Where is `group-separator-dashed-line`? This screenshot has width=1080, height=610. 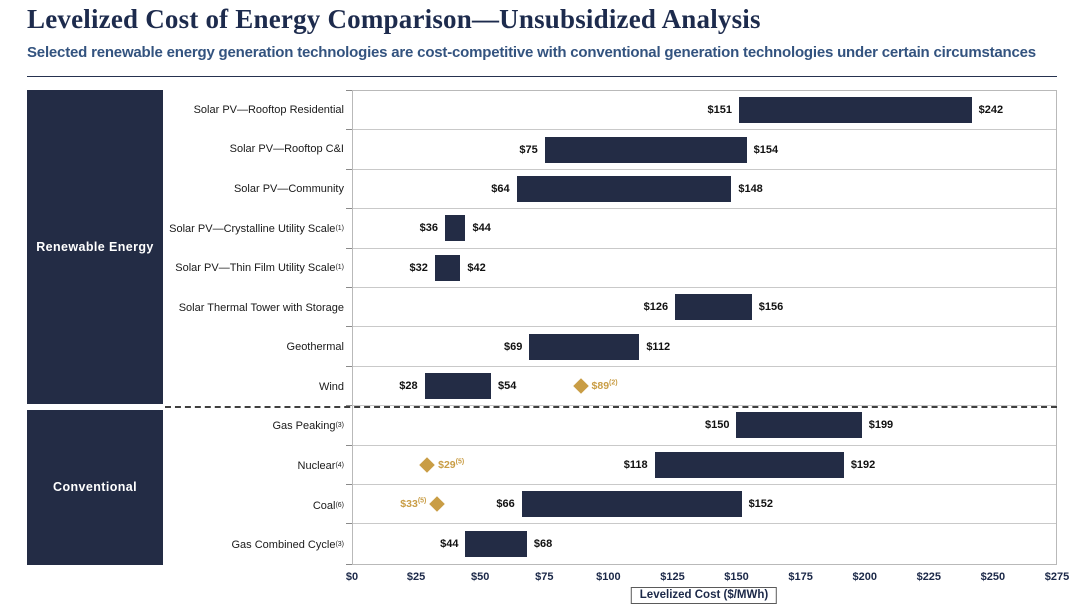 group-separator-dashed-line is located at coordinates (611, 406).